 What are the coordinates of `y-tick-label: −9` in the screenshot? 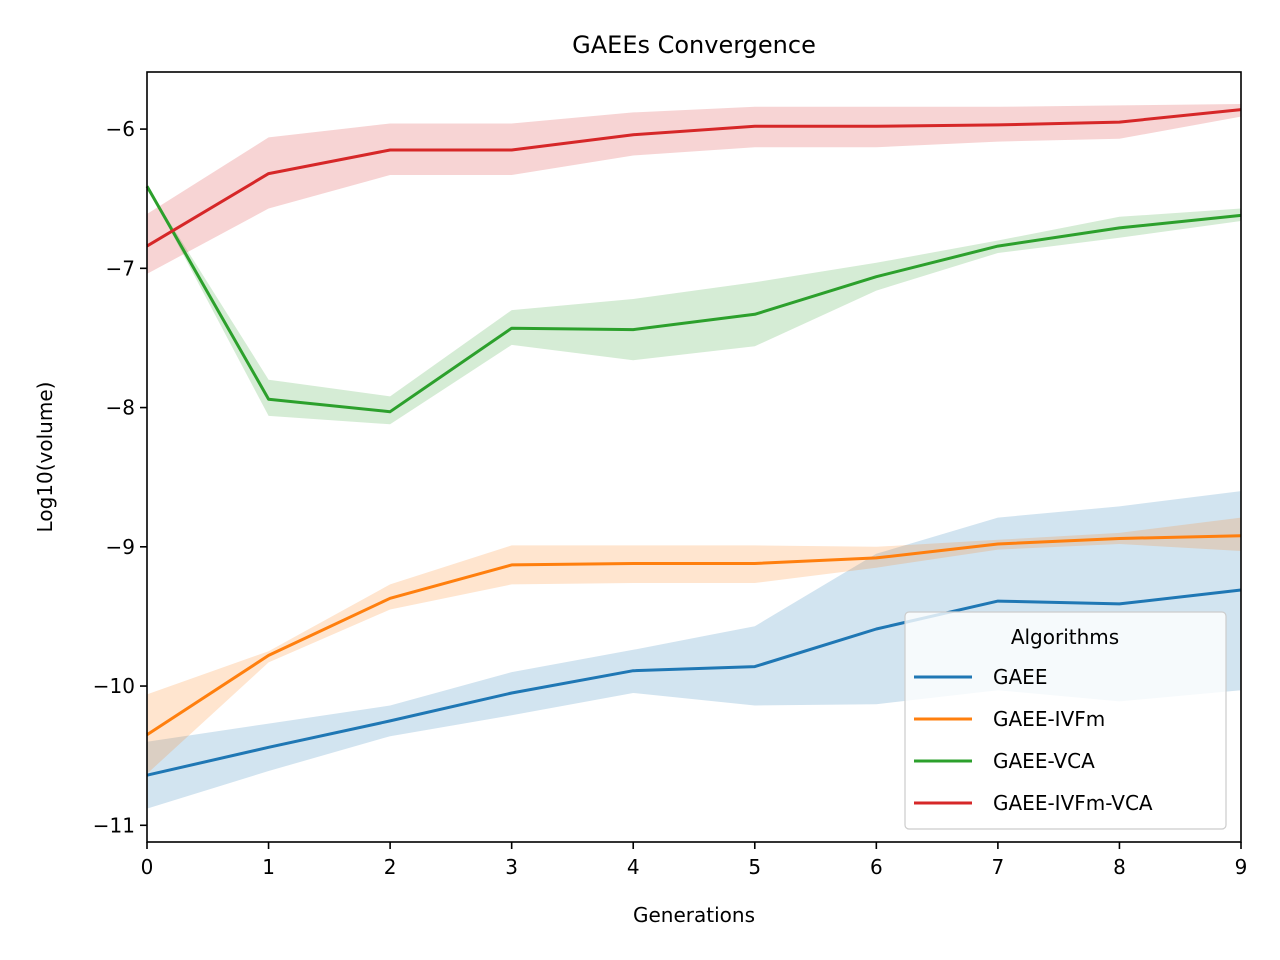 It's located at (120, 547).